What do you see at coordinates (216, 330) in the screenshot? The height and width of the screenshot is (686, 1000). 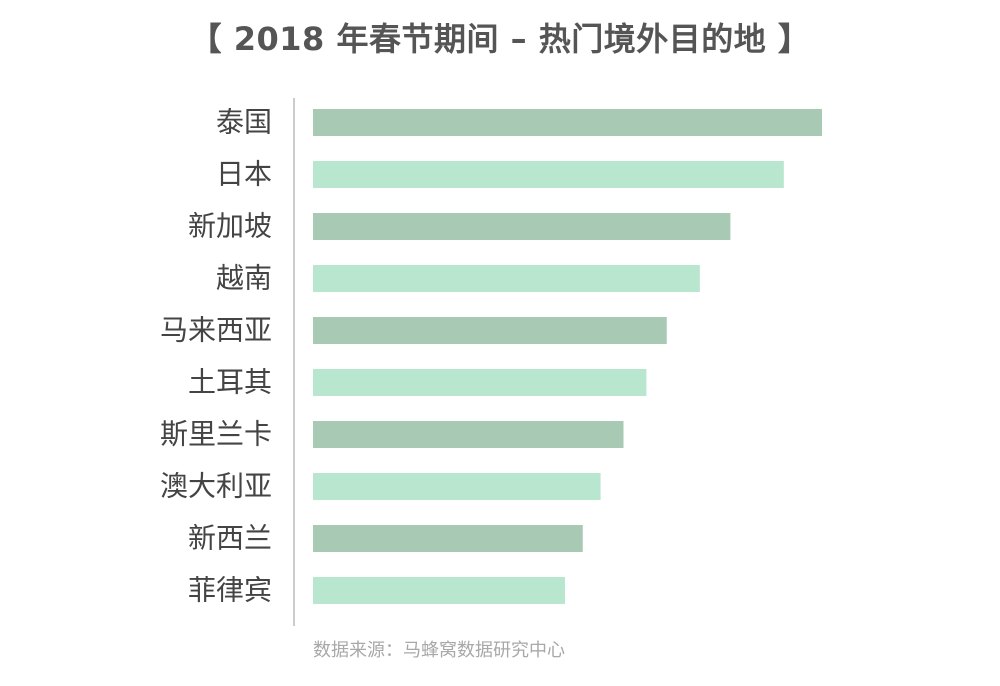 I see `category-label-5: 马来西亚` at bounding box center [216, 330].